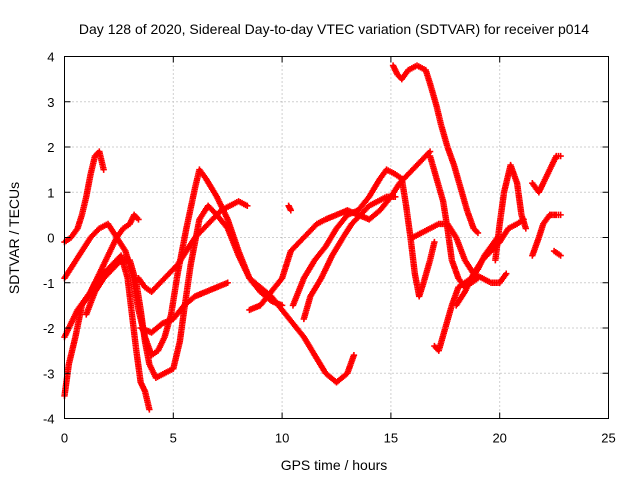 The image size is (640, 480). Describe the element at coordinates (49, 419) in the screenshot. I see `y-tick-label: -4` at that location.